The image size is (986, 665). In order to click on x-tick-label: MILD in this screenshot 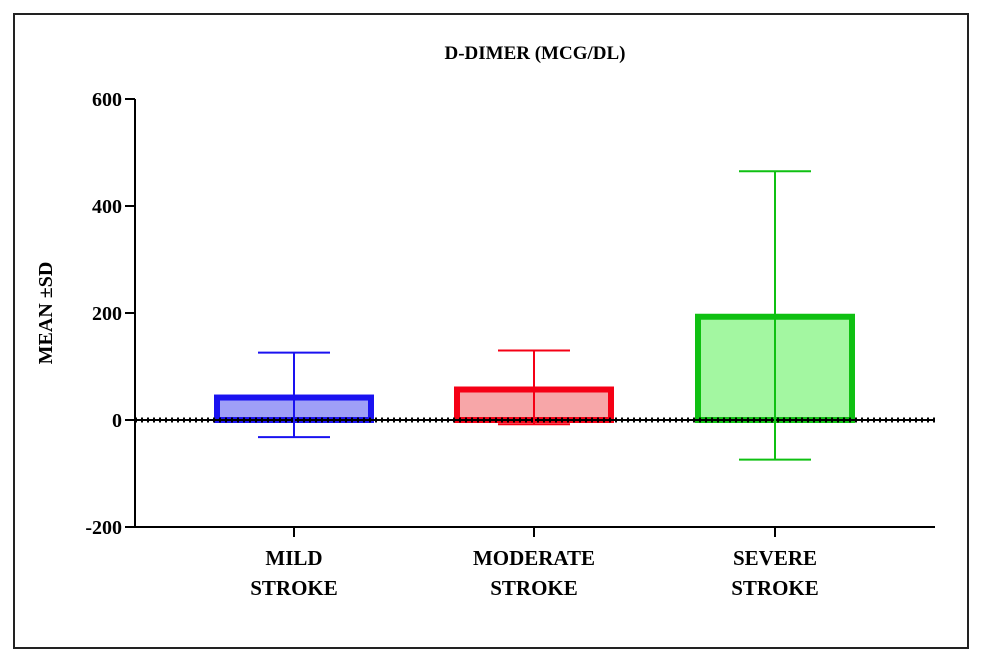, I will do `click(293, 558)`.